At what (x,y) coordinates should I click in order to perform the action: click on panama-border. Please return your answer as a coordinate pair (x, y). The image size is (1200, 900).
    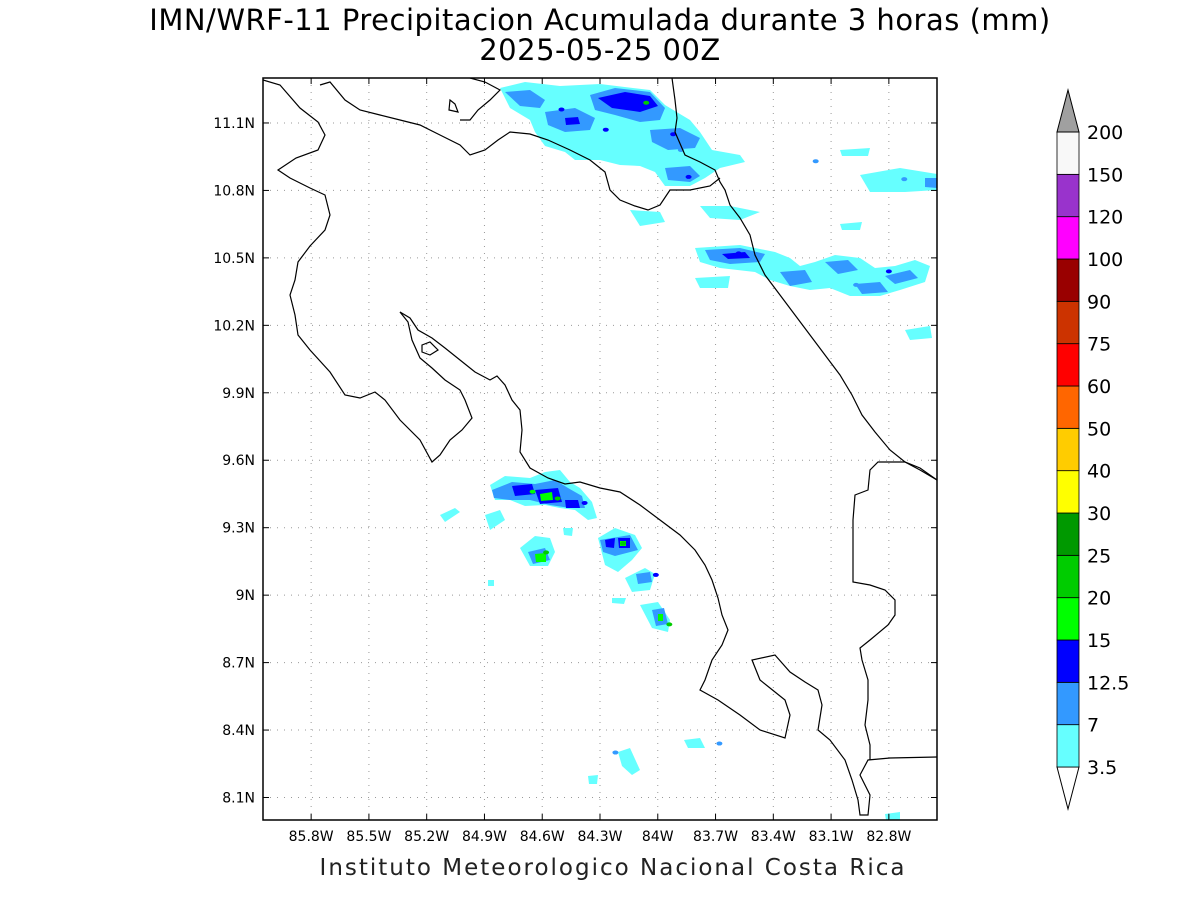
    Looking at the image, I should click on (894, 610).